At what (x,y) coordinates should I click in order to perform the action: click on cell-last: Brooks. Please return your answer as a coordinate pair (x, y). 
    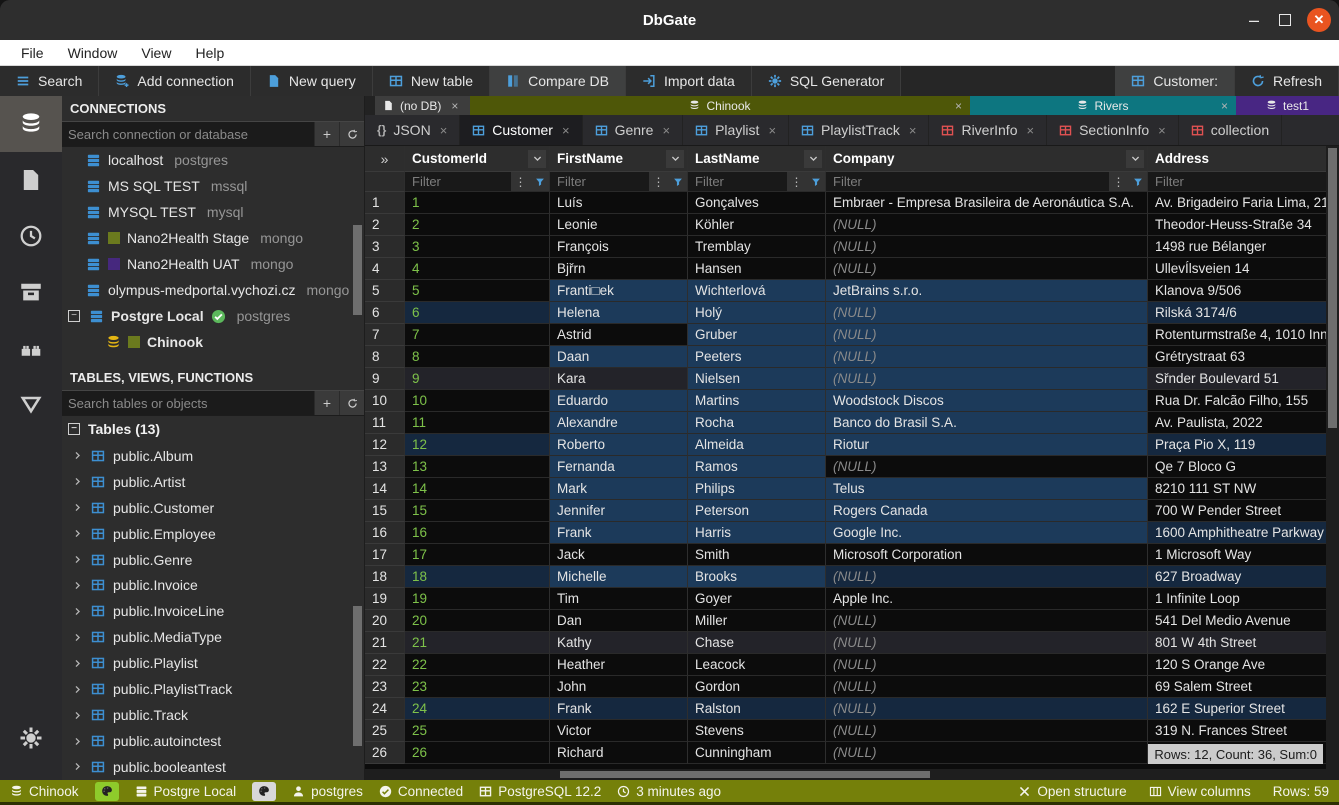
    Looking at the image, I should click on (757, 577).